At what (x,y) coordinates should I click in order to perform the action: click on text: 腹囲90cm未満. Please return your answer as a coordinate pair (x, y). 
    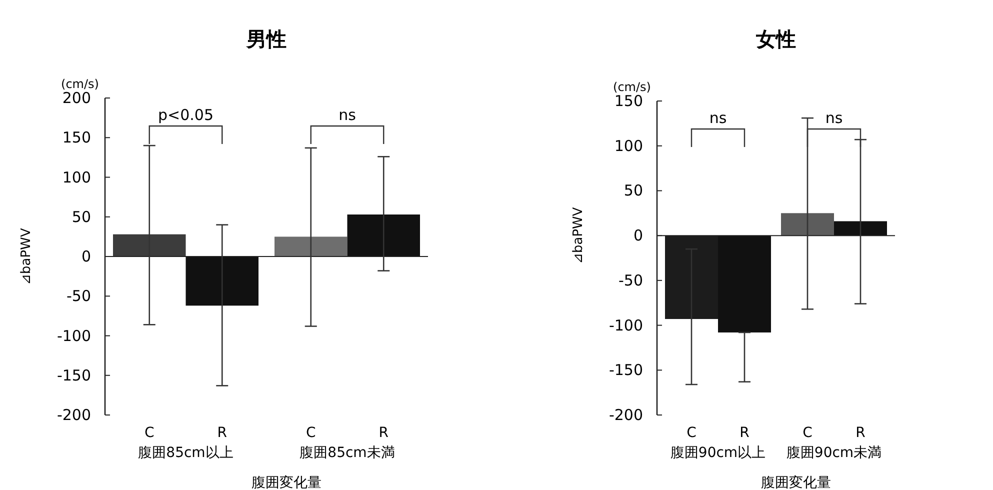
    Looking at the image, I should click on (834, 453).